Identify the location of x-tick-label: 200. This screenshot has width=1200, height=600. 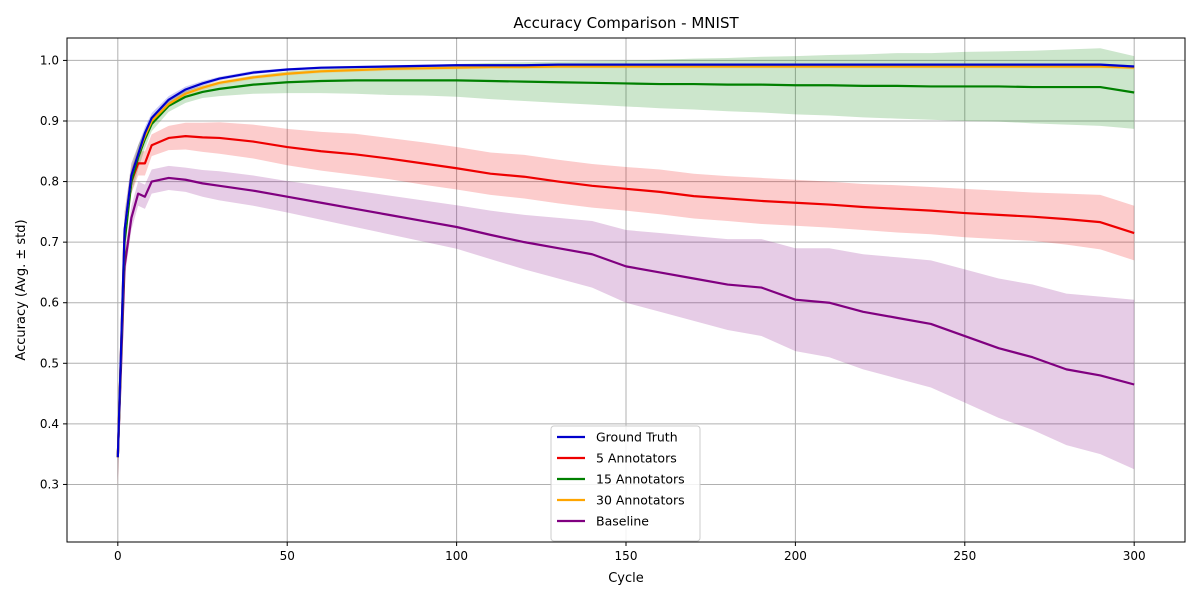
(795, 556).